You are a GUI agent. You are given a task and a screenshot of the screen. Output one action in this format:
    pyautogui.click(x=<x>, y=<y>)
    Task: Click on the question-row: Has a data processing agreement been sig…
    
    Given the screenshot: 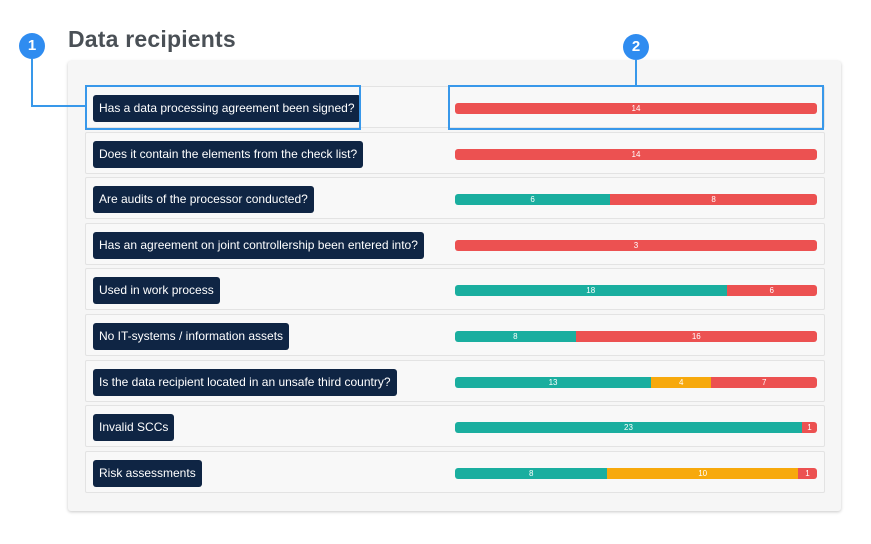 What is the action you would take?
    pyautogui.click(x=455, y=107)
    